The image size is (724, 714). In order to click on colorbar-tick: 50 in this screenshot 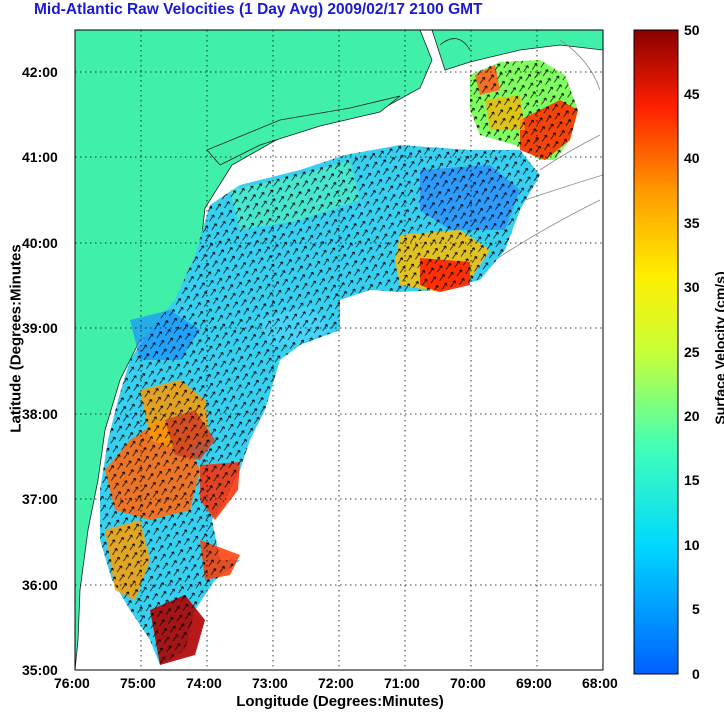, I will do `click(692, 30)`.